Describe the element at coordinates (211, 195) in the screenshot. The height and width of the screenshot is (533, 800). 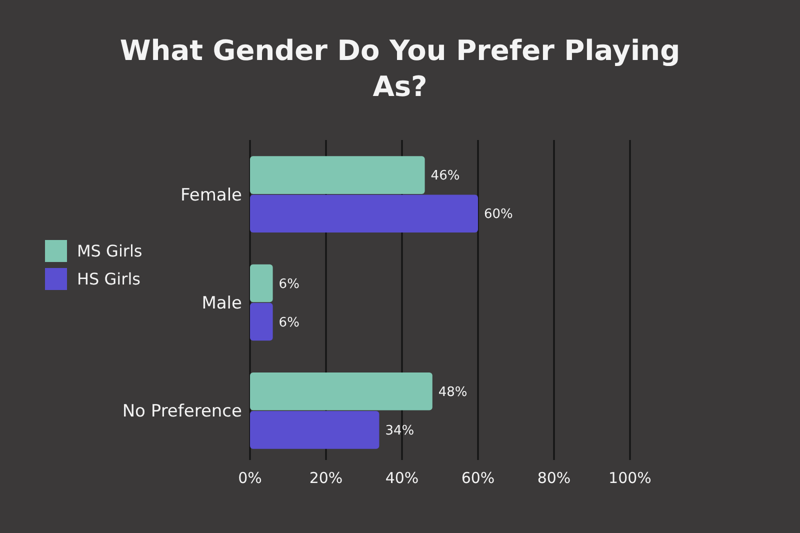
I see `y-tick-label: Female` at that location.